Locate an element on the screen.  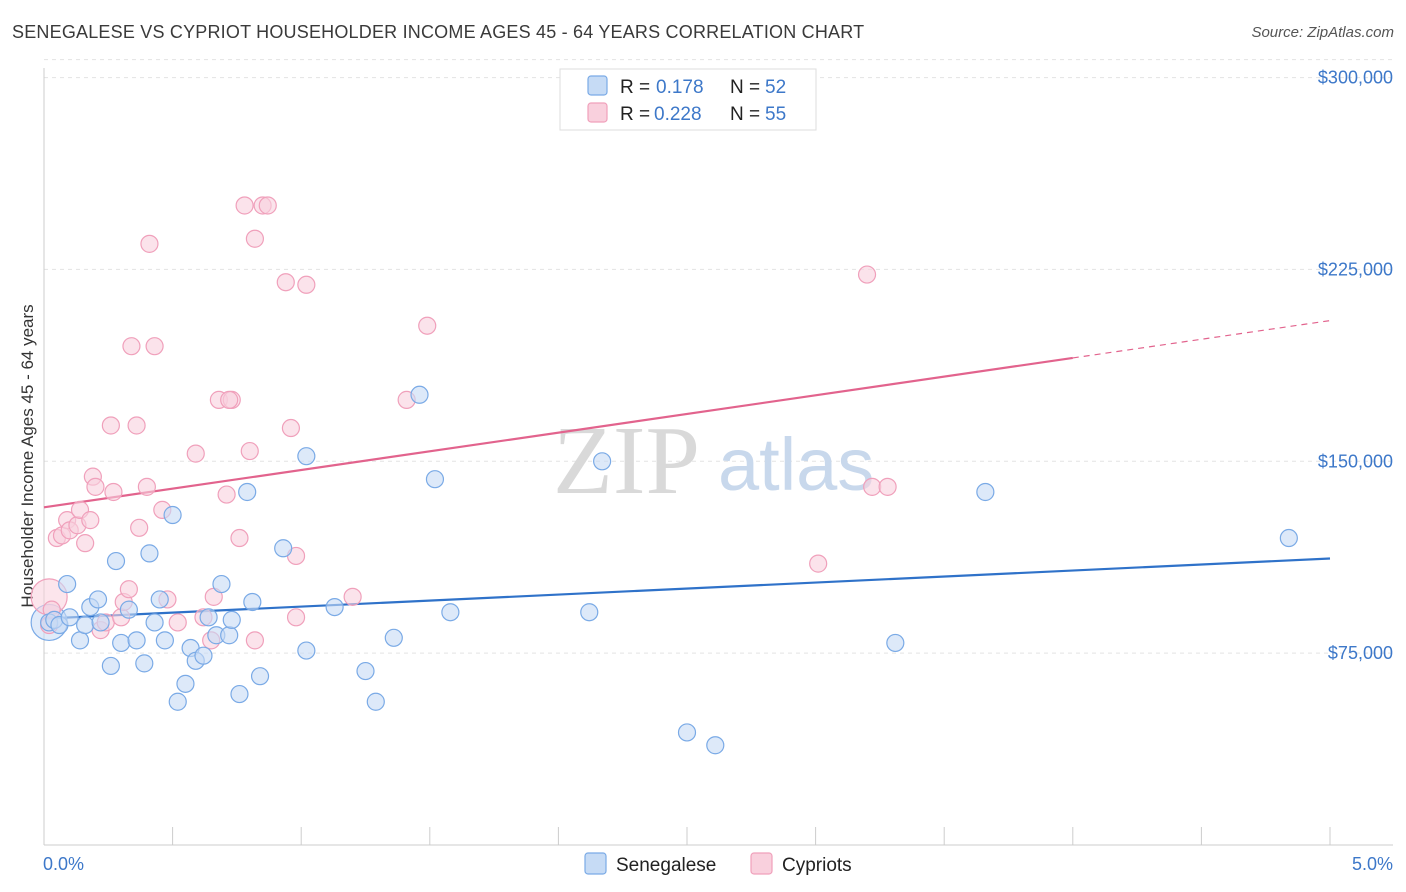
series-legend-swatch-cypriots is located at coordinates (761, 863).